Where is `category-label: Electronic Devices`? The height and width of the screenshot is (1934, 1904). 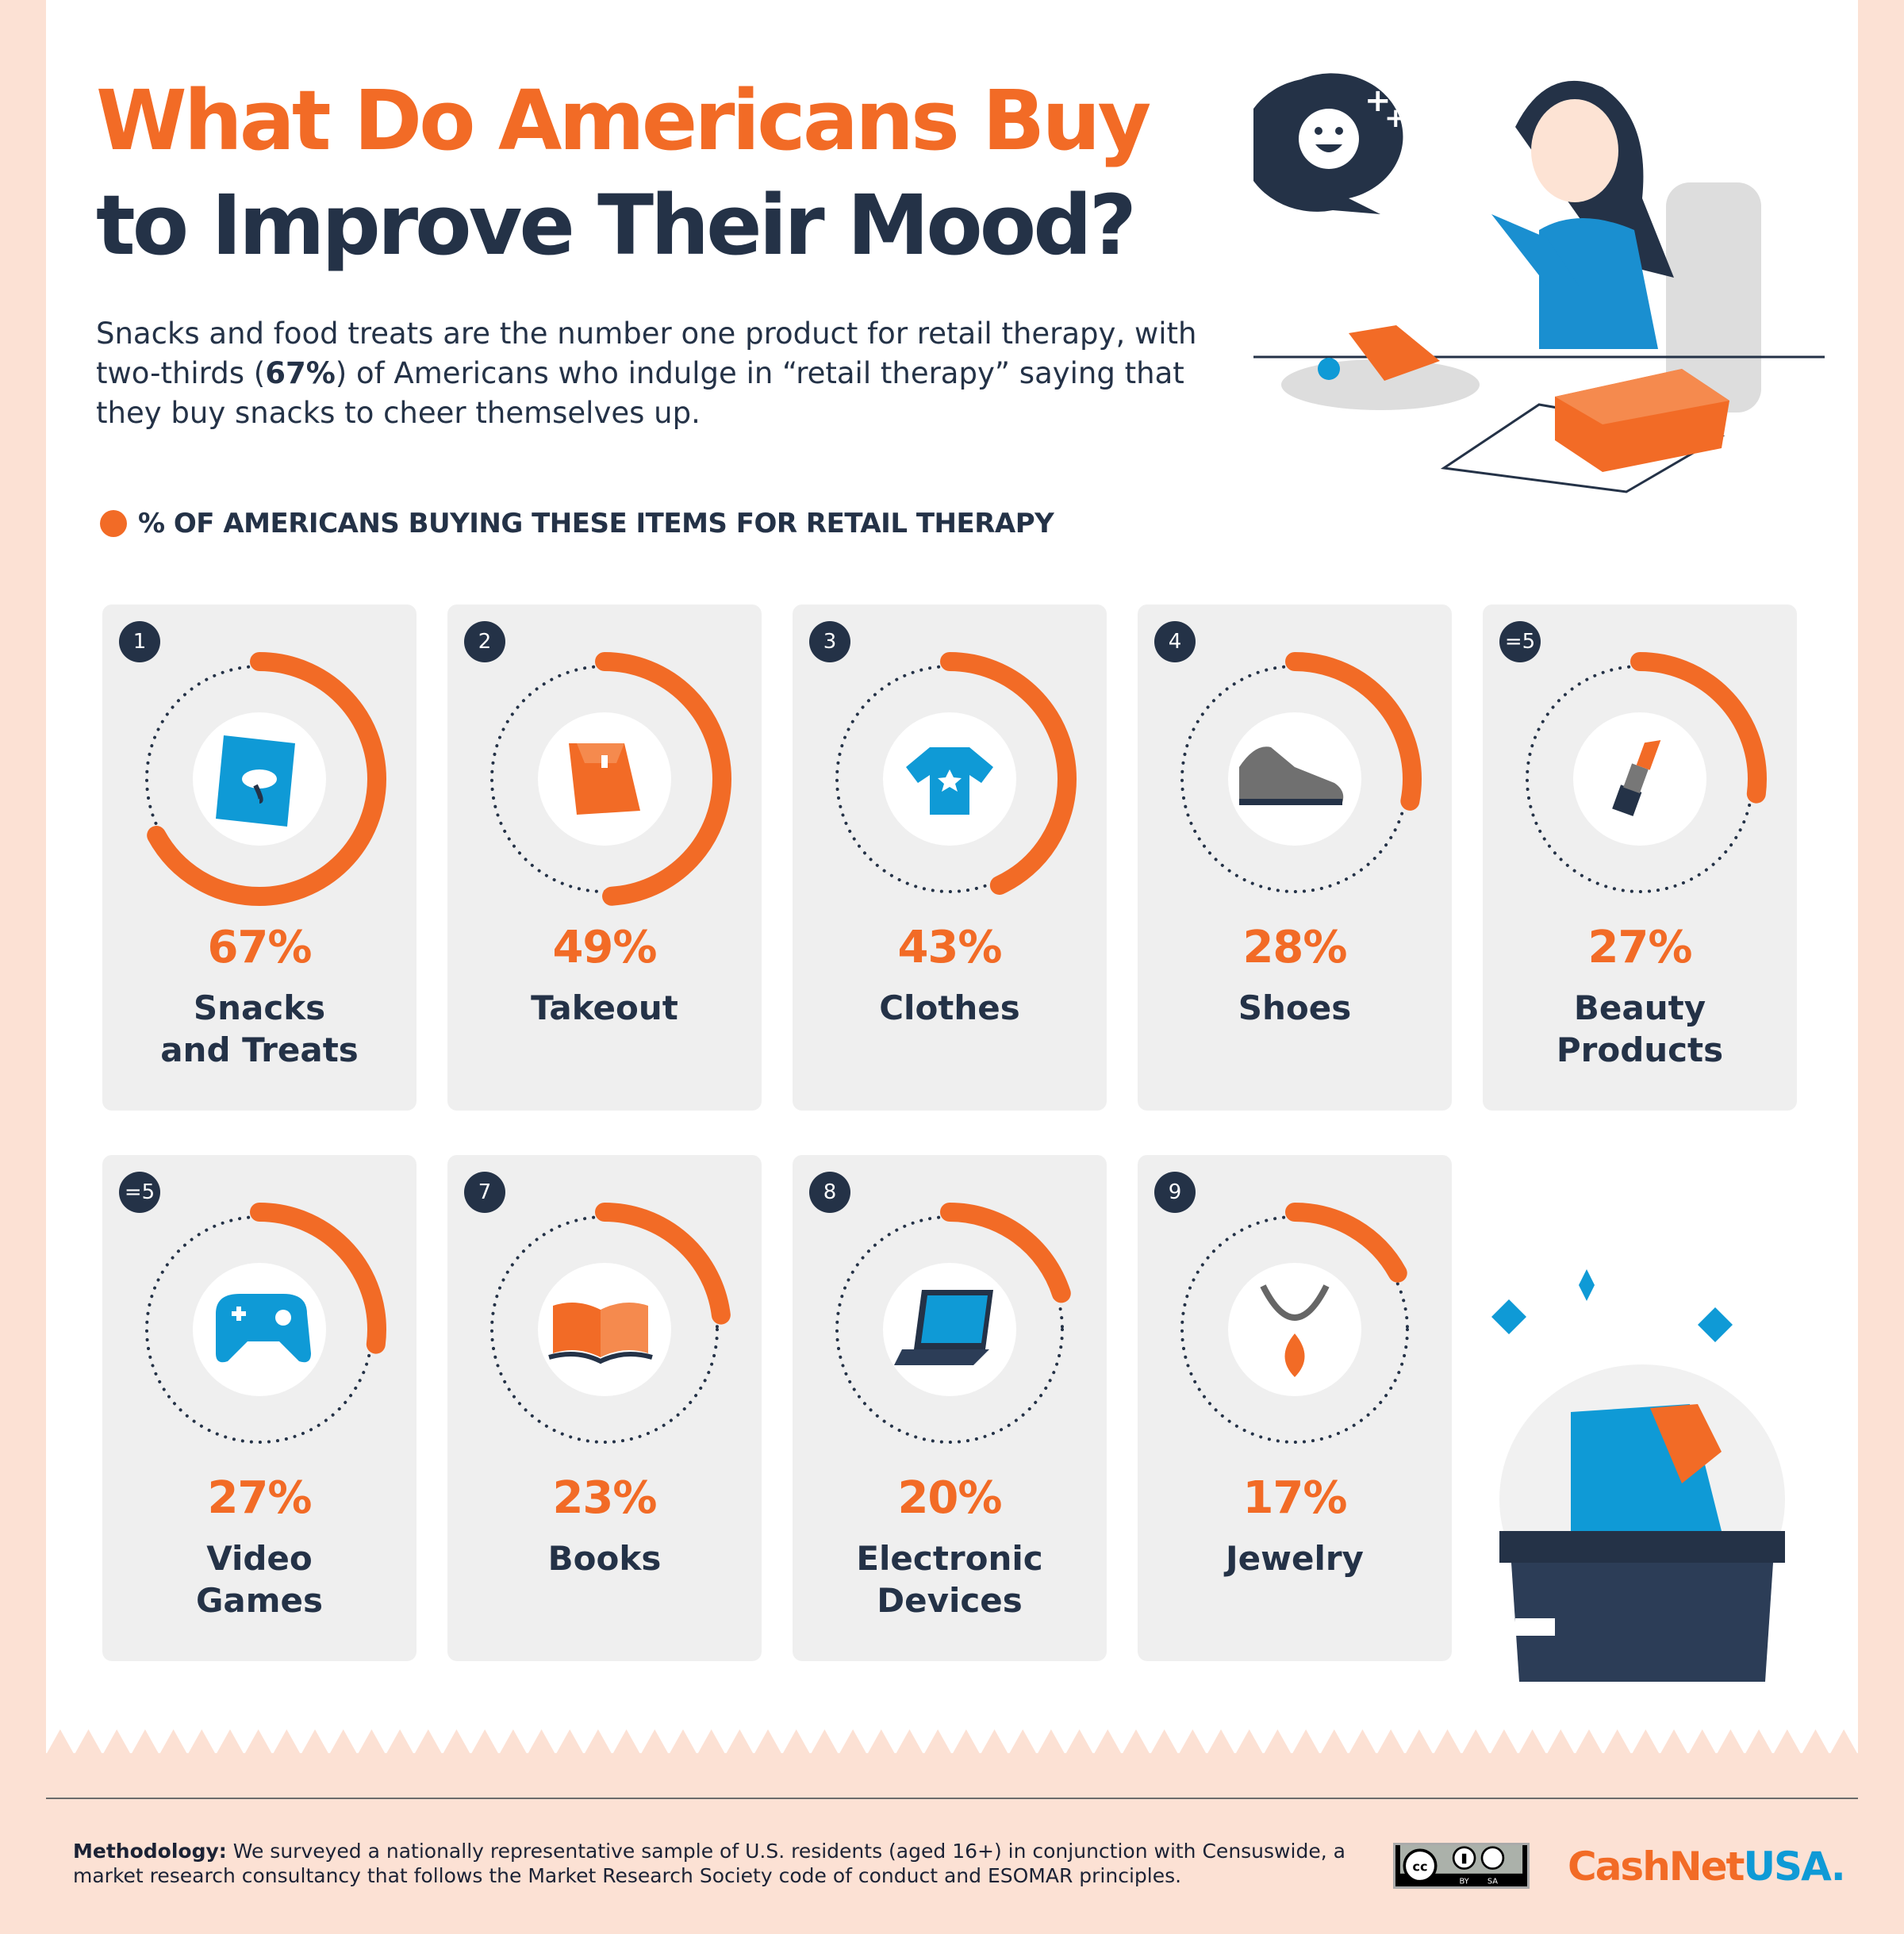
category-label: Electronic Devices is located at coordinates (949, 1579).